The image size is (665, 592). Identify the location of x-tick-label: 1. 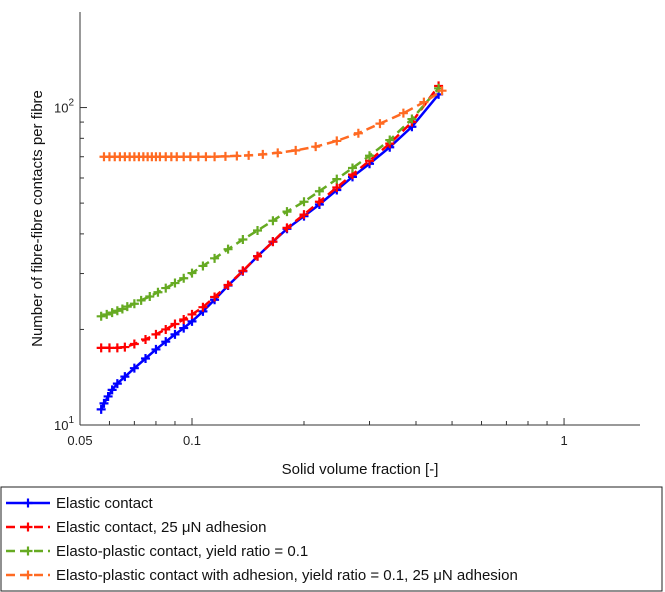
(563, 440).